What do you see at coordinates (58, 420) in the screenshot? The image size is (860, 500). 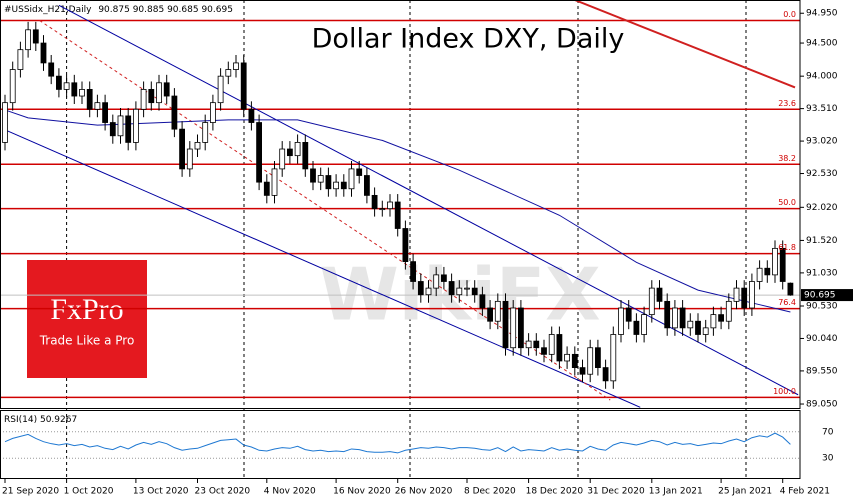 I see `rsi-last: 50.9267` at bounding box center [58, 420].